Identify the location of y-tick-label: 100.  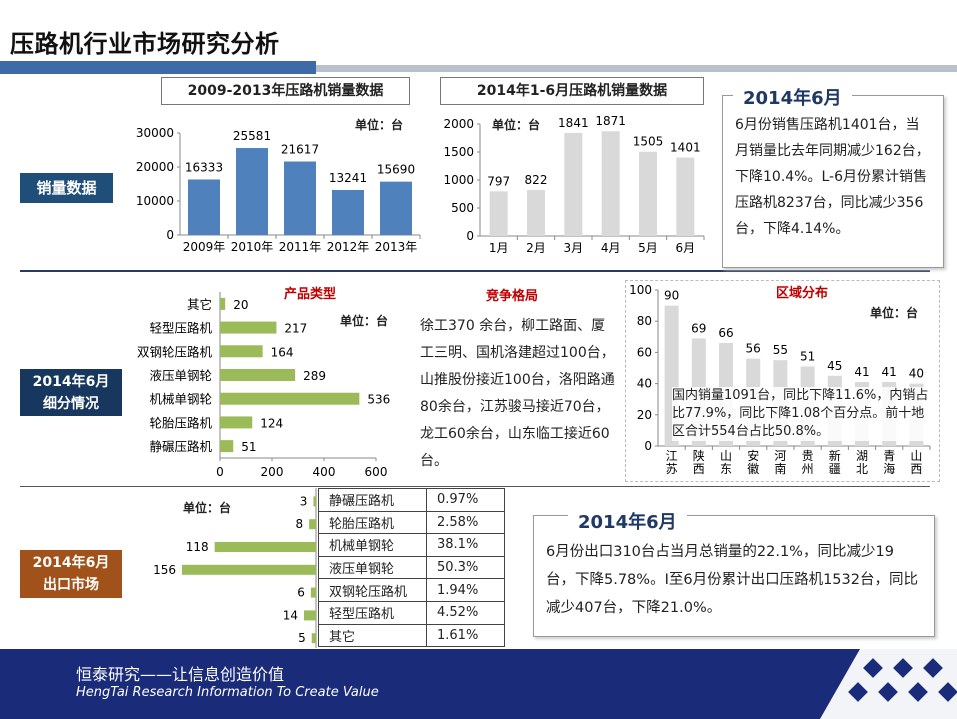
(640, 290).